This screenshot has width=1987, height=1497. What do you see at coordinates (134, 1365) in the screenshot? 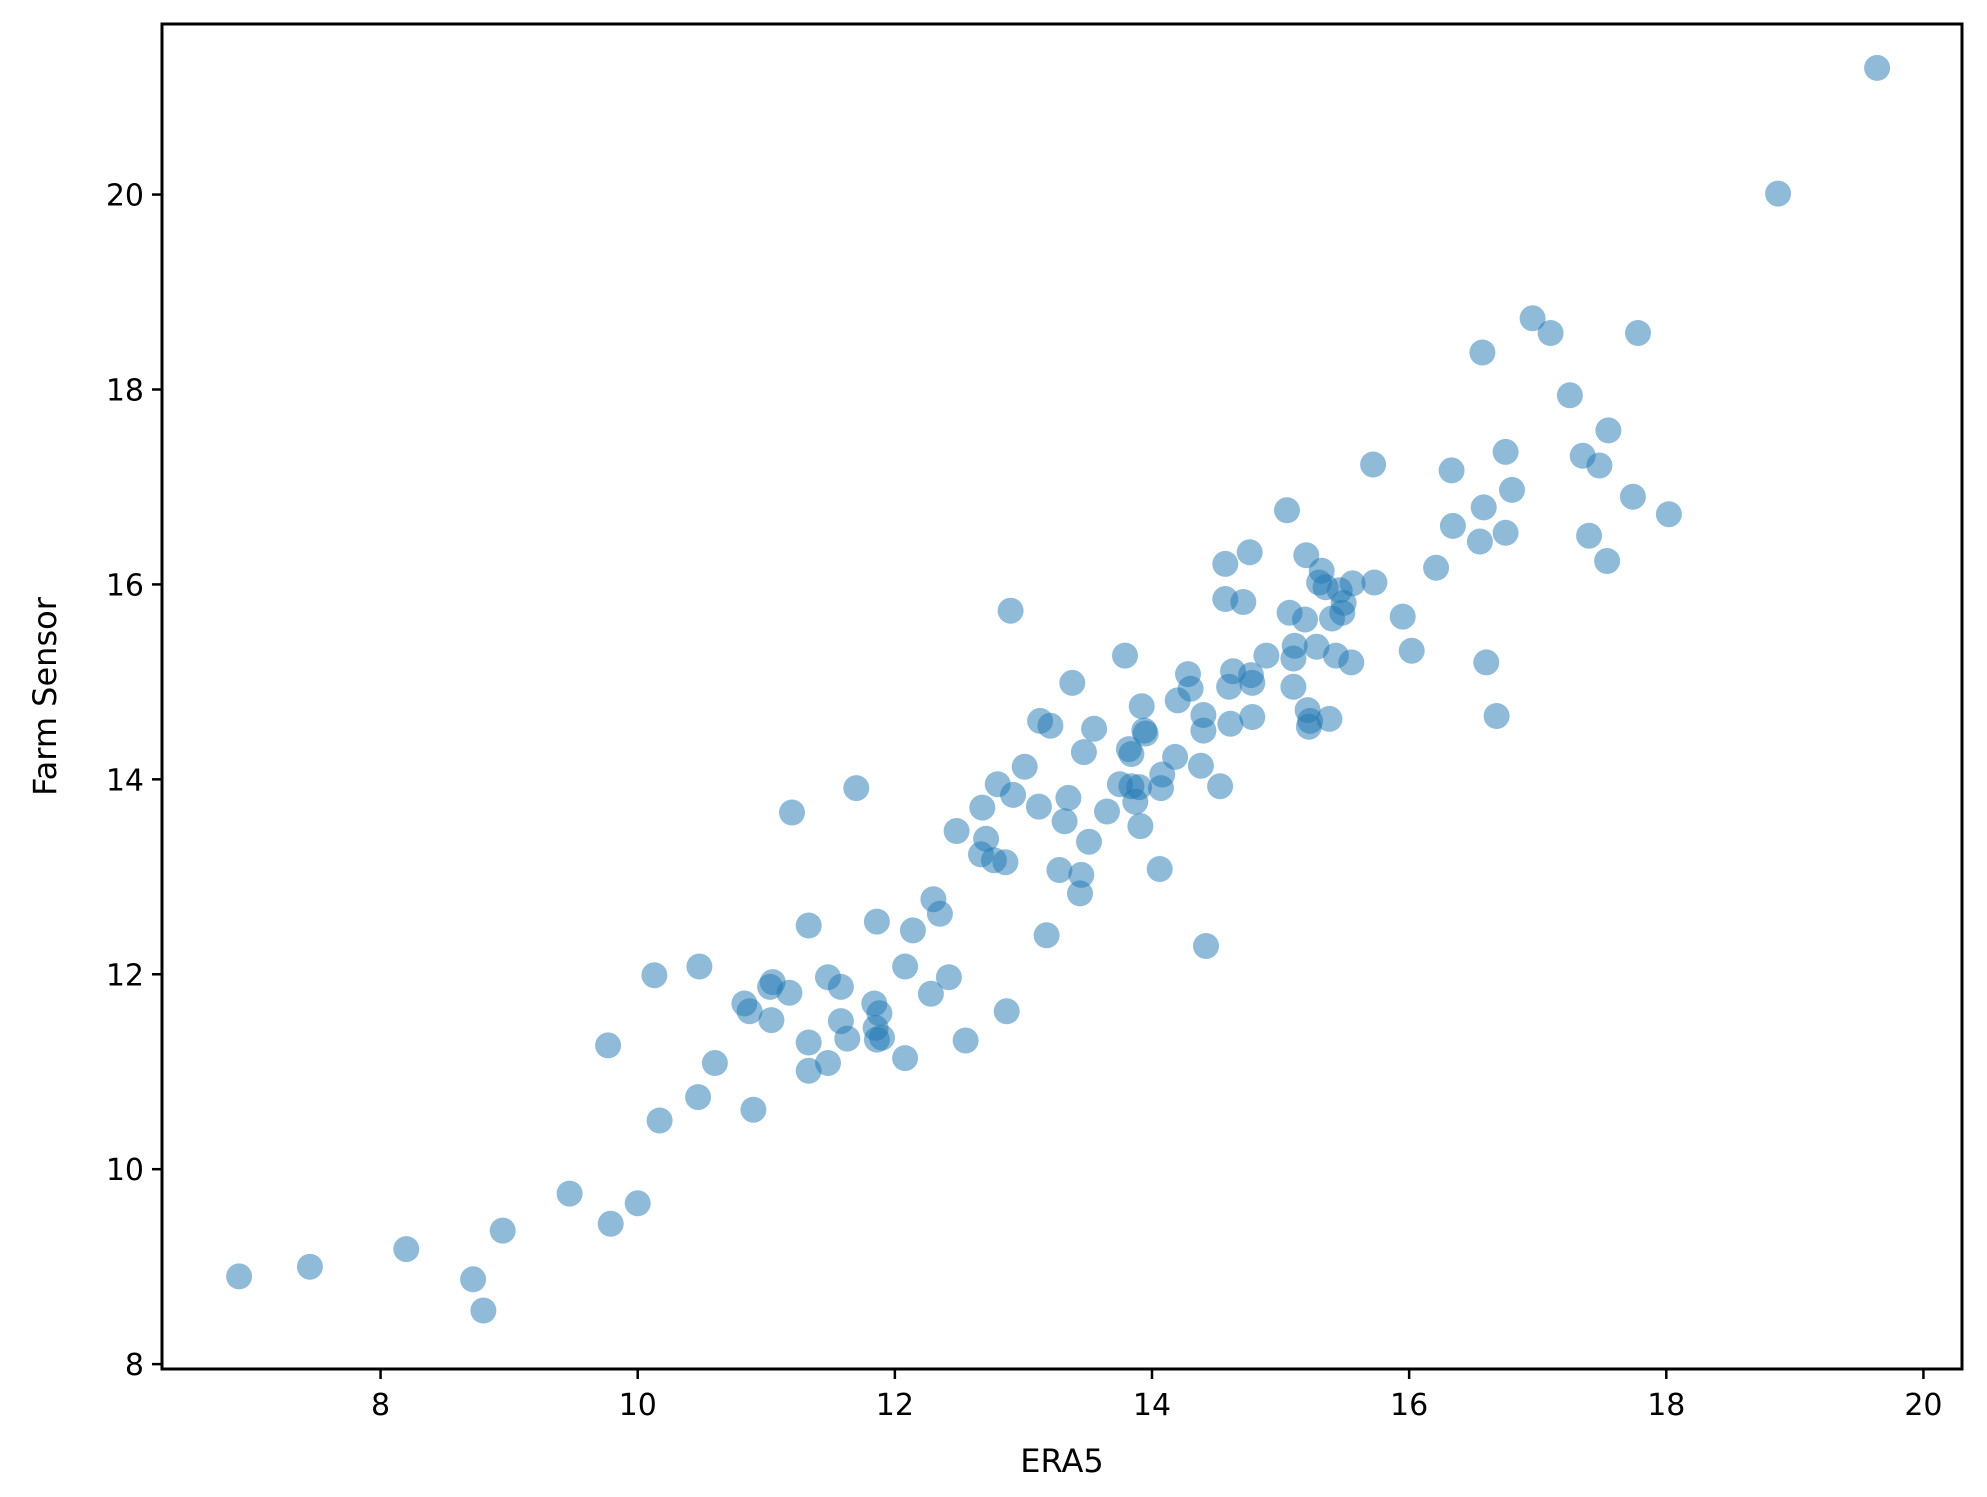
I see `y-tick-label: 8` at bounding box center [134, 1365].